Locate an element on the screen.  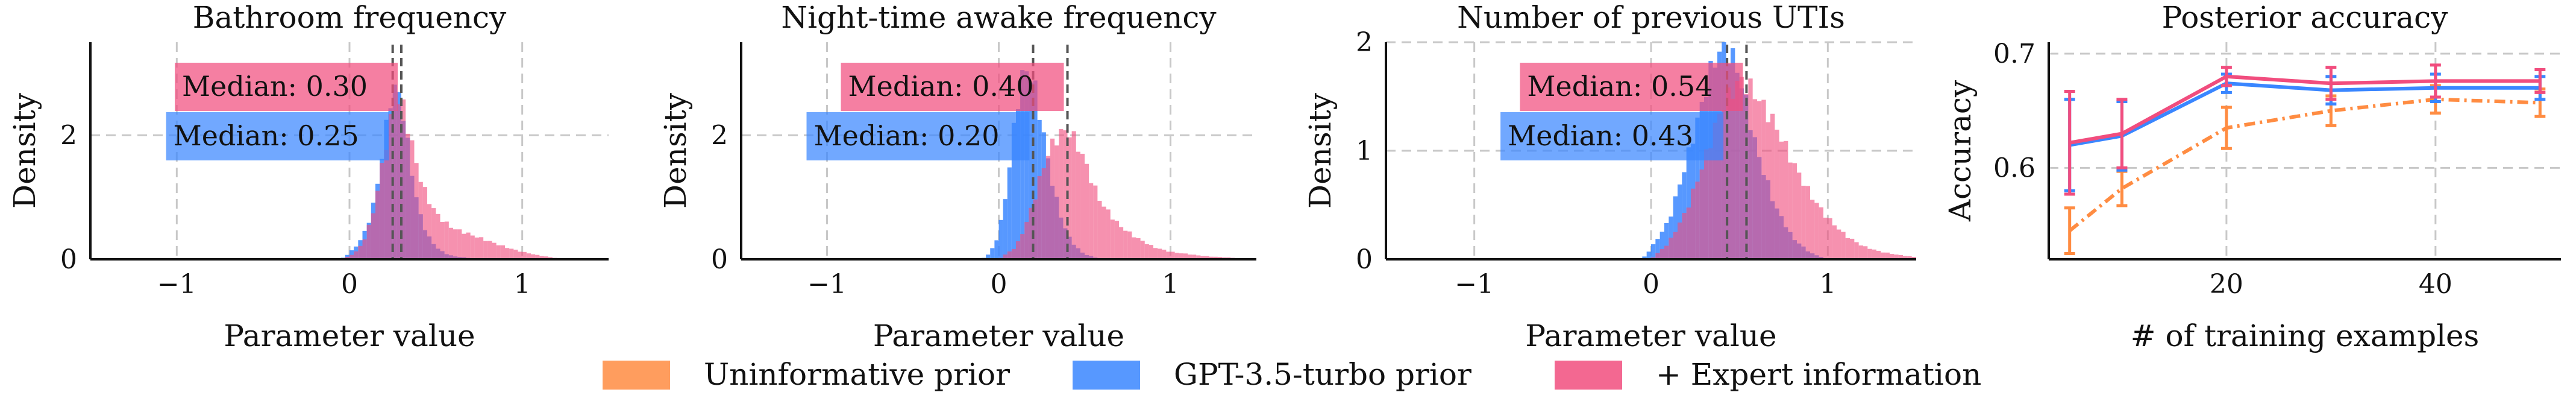
median-label: Median: 0.25 is located at coordinates (277, 136).